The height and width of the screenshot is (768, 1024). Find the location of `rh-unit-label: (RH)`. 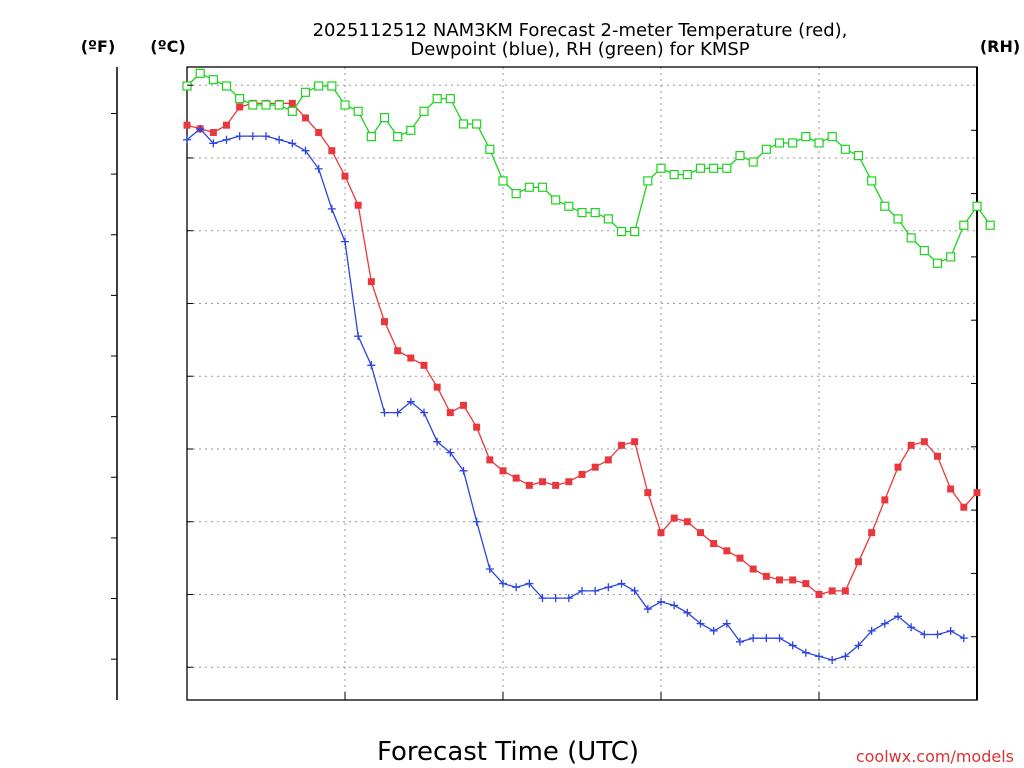

rh-unit-label: (RH) is located at coordinates (1000, 46).